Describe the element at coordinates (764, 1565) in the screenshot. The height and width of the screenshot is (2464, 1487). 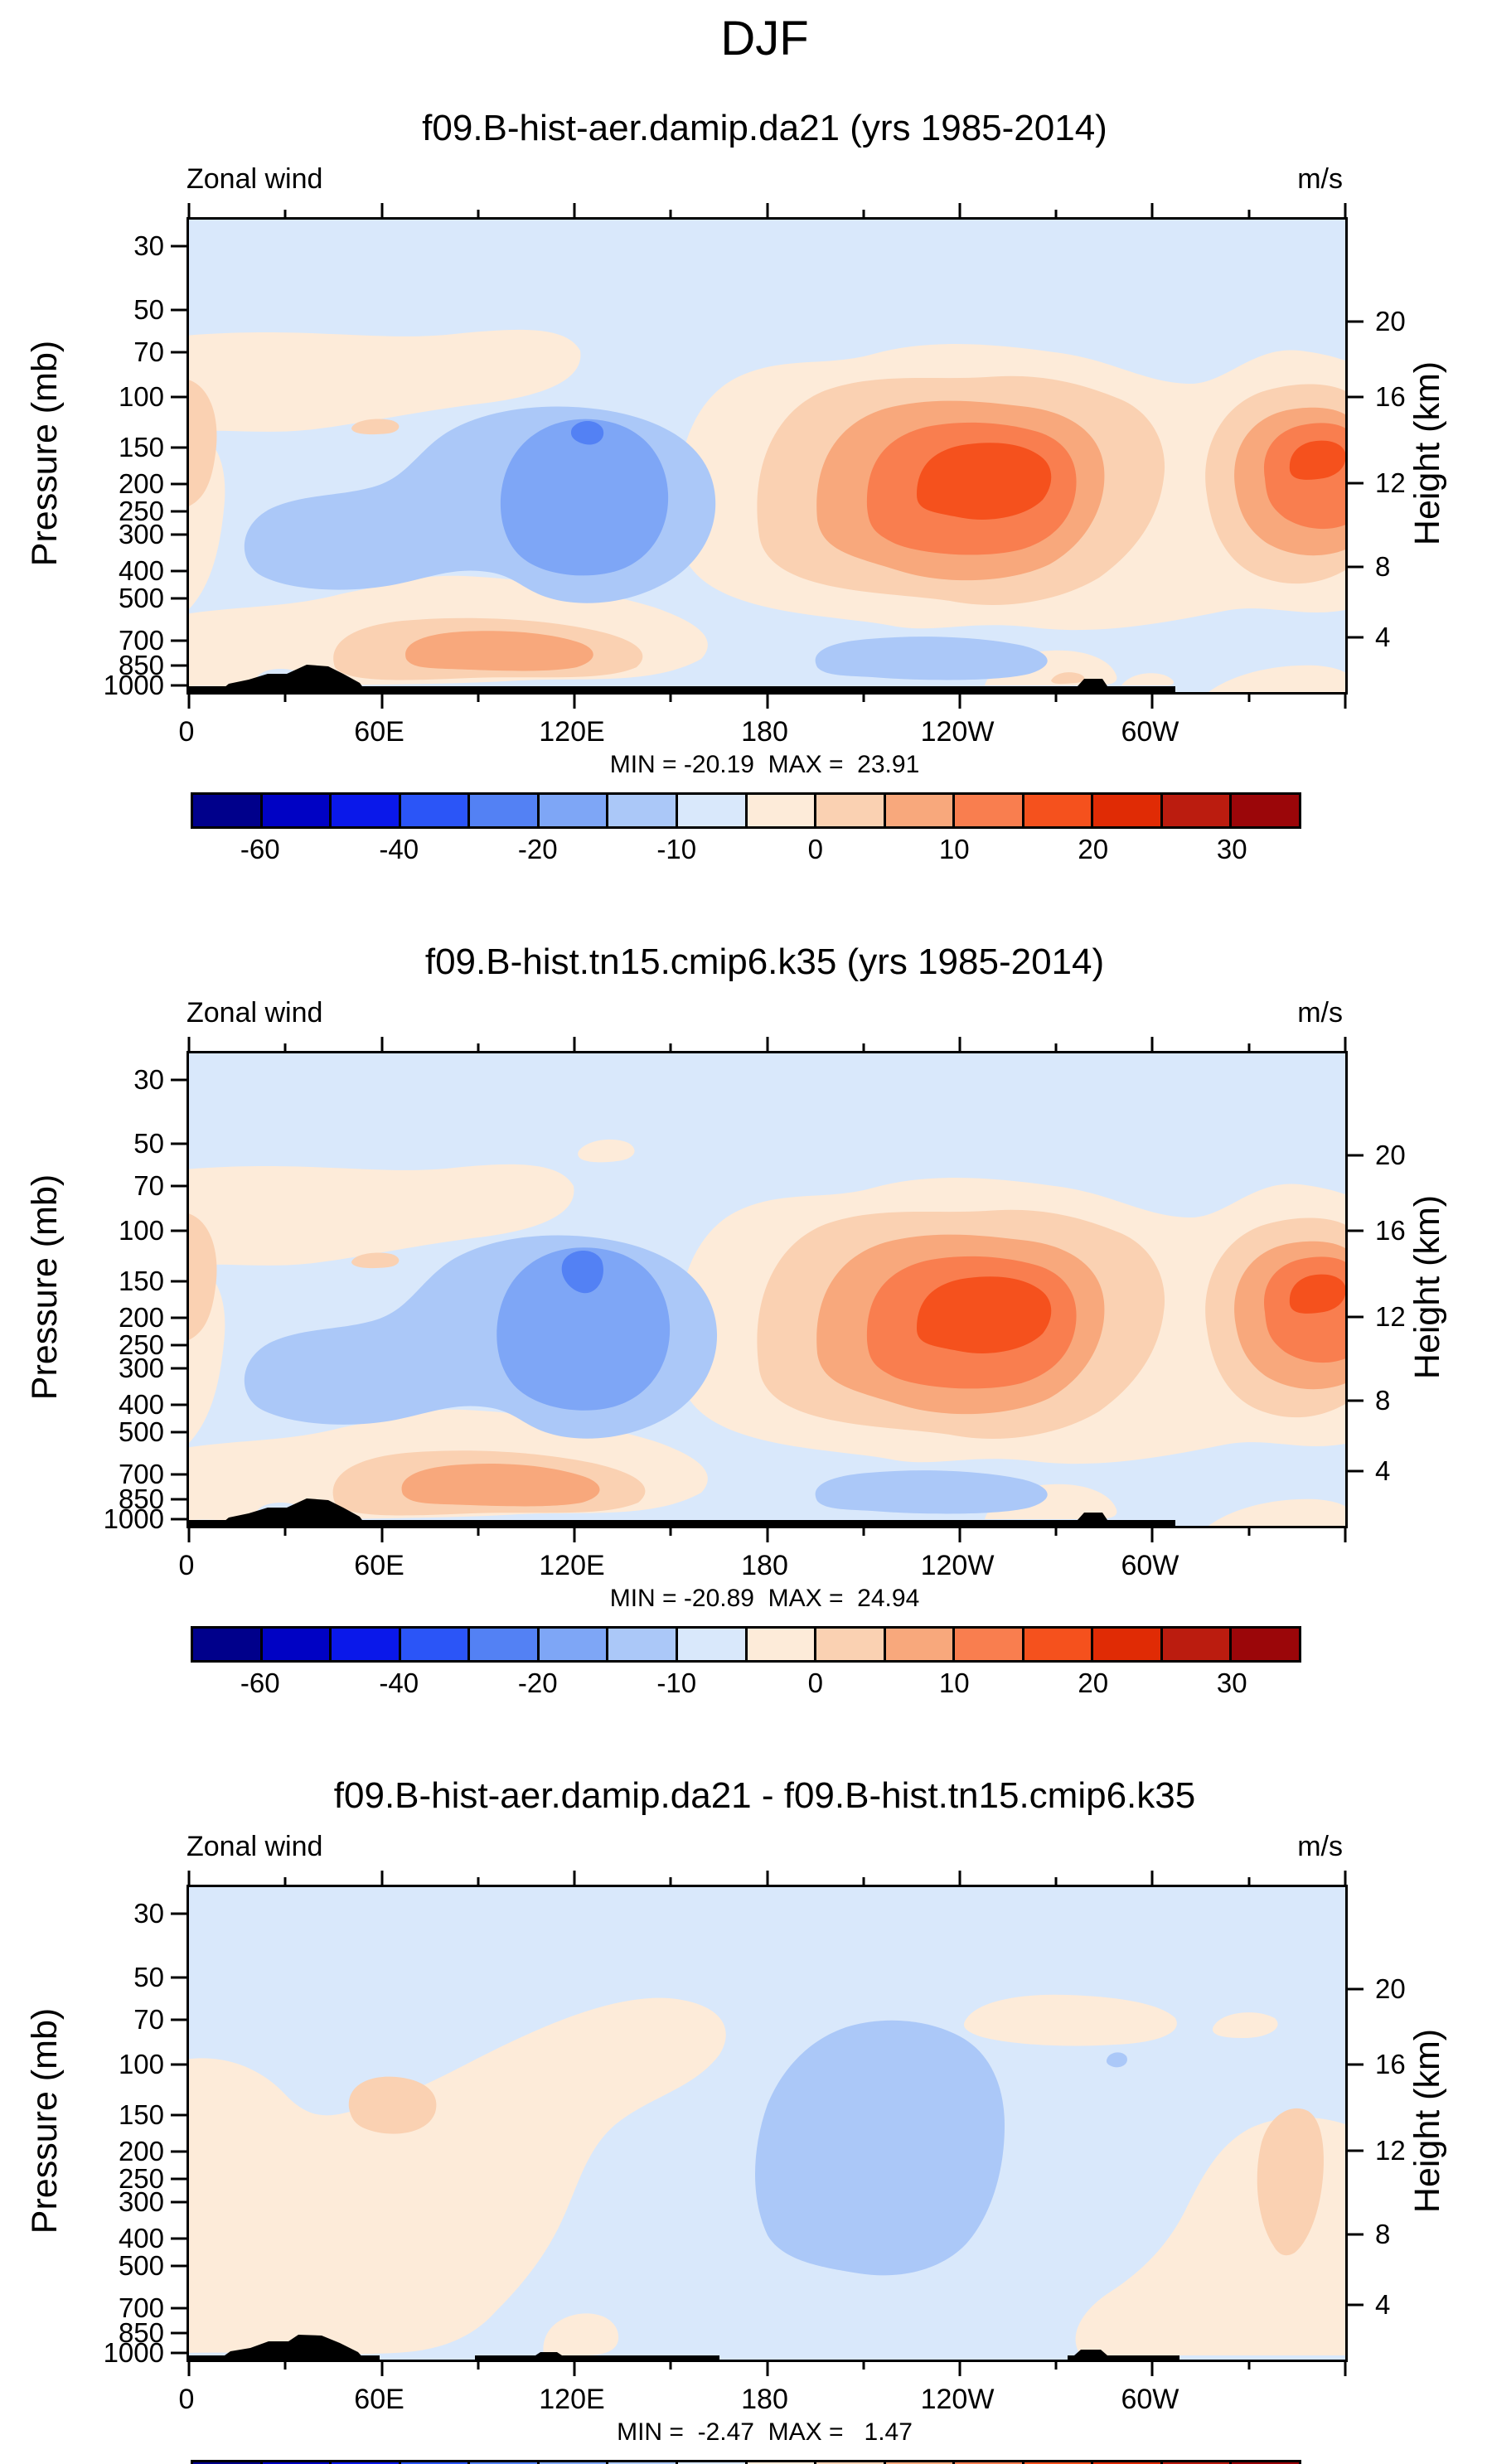
I see `longitude-tick-label: 180` at that location.